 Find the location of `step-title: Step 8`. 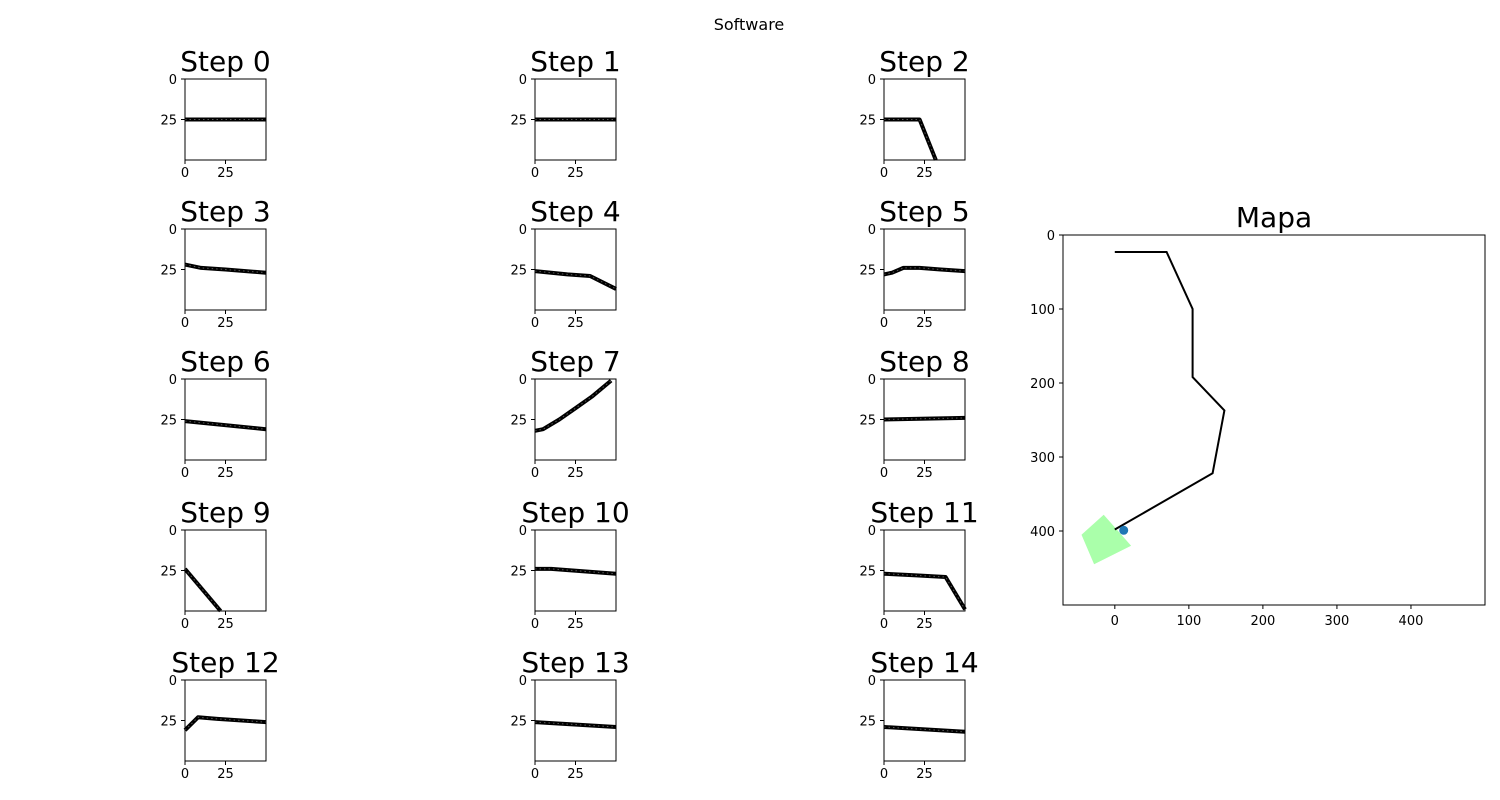

step-title: Step 8 is located at coordinates (924, 361).